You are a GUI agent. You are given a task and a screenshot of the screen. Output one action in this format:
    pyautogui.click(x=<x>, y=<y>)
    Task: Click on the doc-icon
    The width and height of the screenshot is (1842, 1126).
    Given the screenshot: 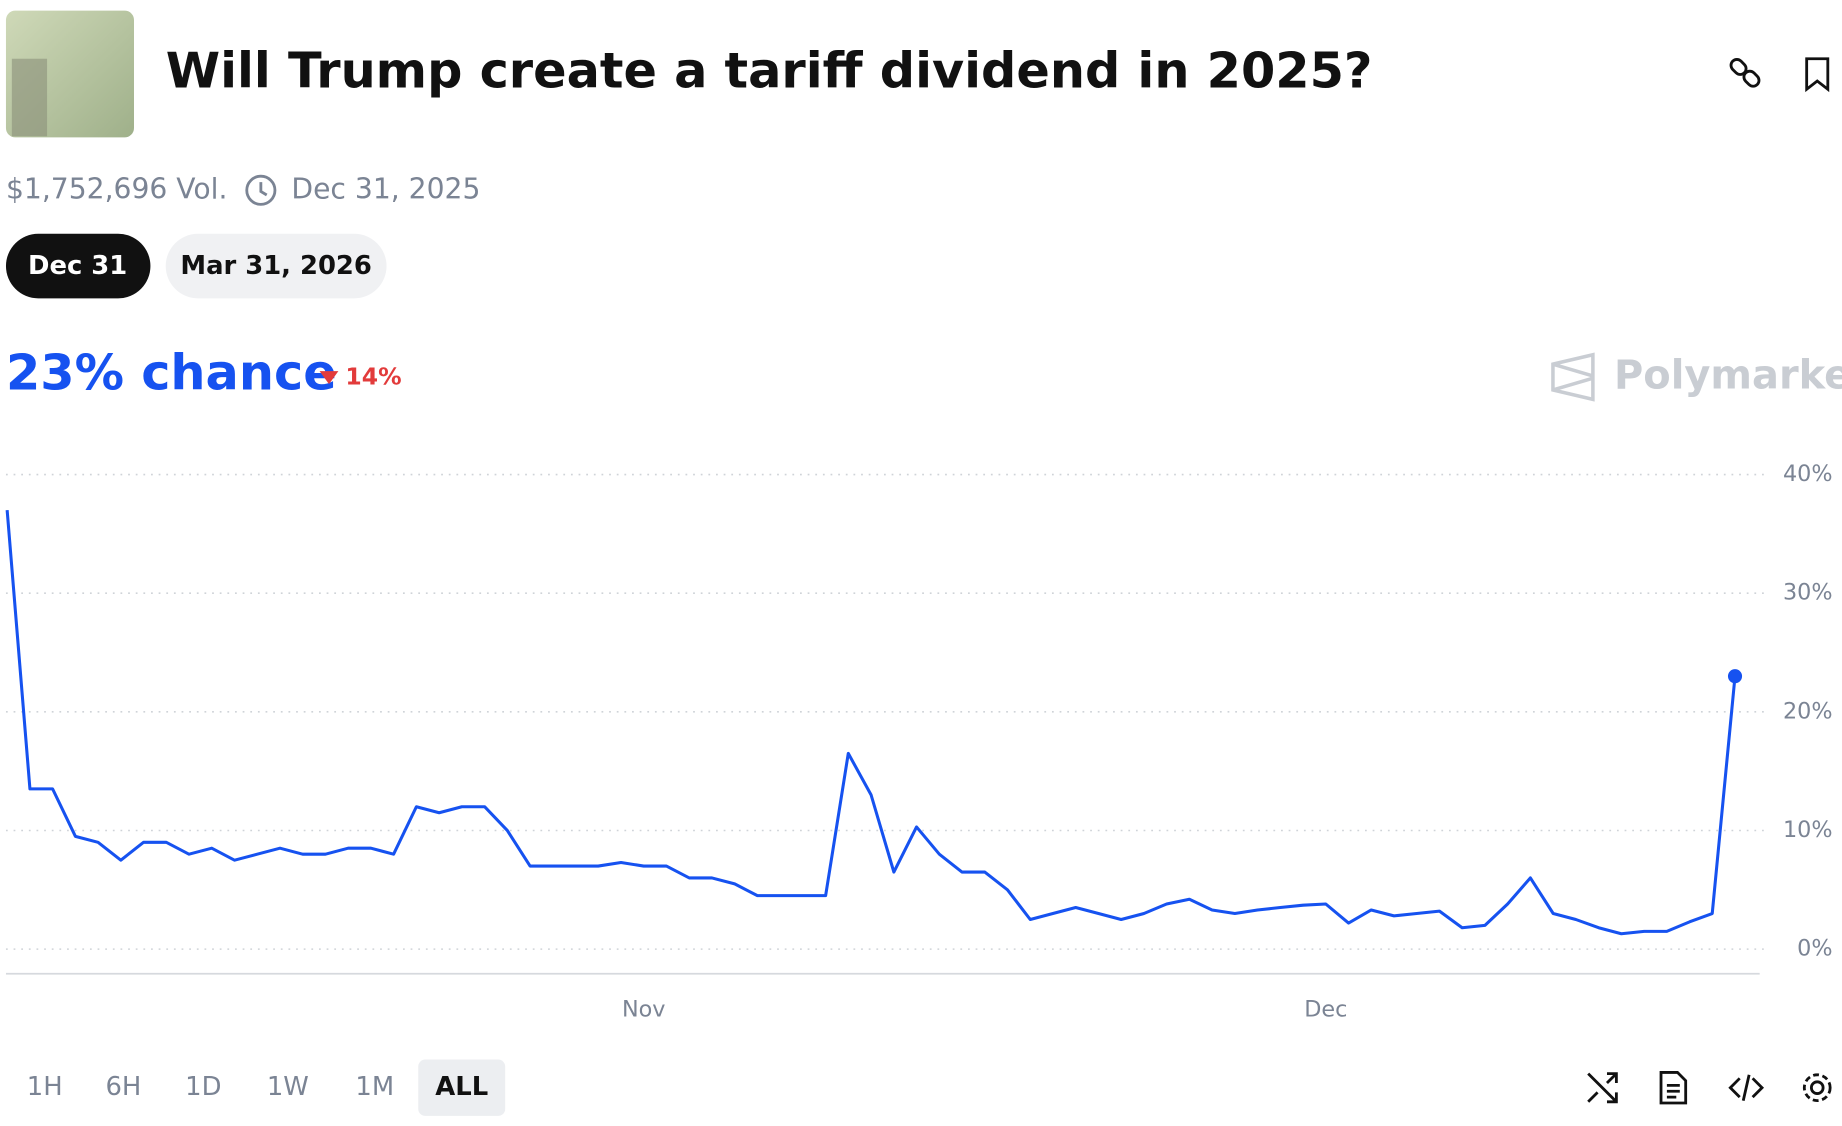 What is the action you would take?
    pyautogui.click(x=1673, y=1088)
    